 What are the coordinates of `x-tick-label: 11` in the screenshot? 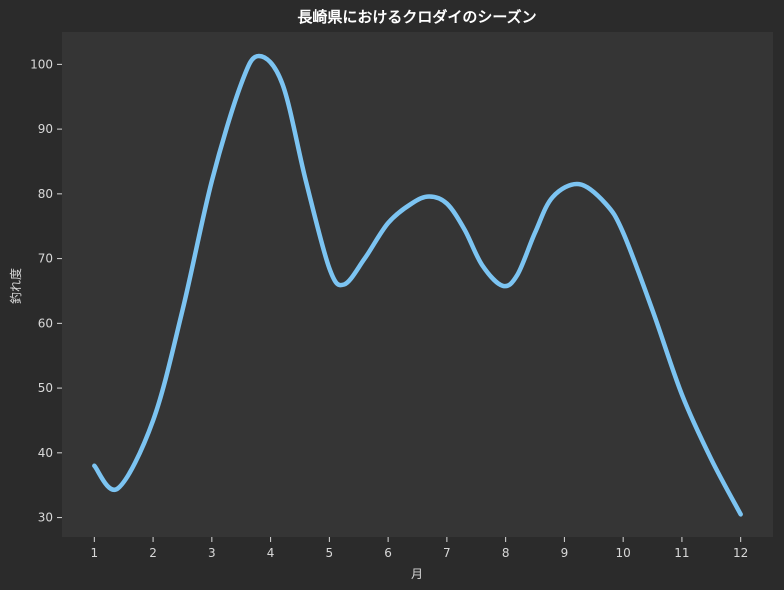 It's located at (681, 553).